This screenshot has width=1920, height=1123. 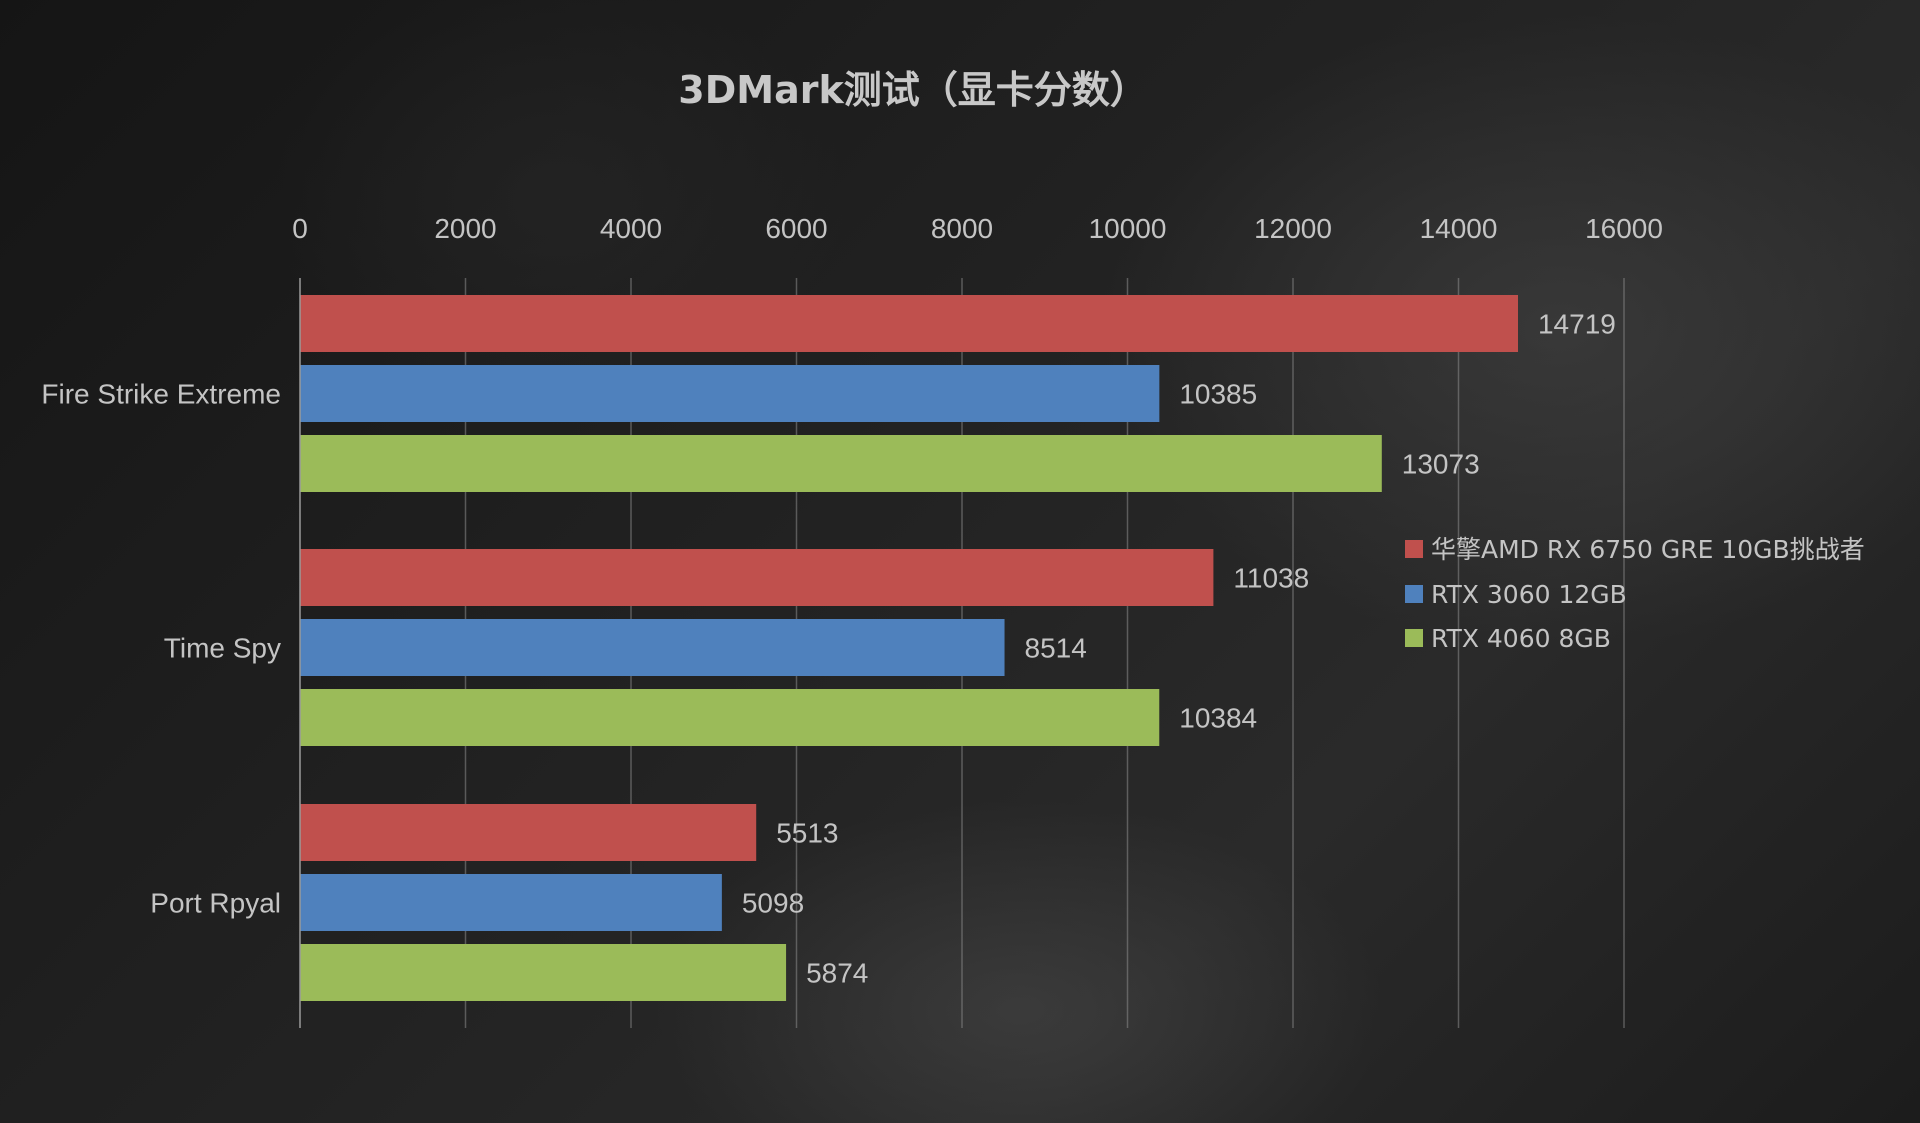 What do you see at coordinates (1218, 394) in the screenshot?
I see `data-label: 10385` at bounding box center [1218, 394].